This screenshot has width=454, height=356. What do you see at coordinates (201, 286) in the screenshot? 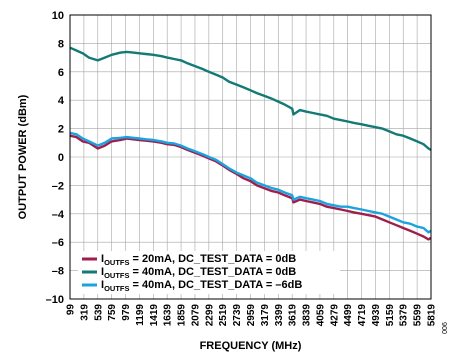
I see `legend-label-2: IOUTFS = 40mA, DC_TEST_DATA = –6dB` at bounding box center [201, 286].